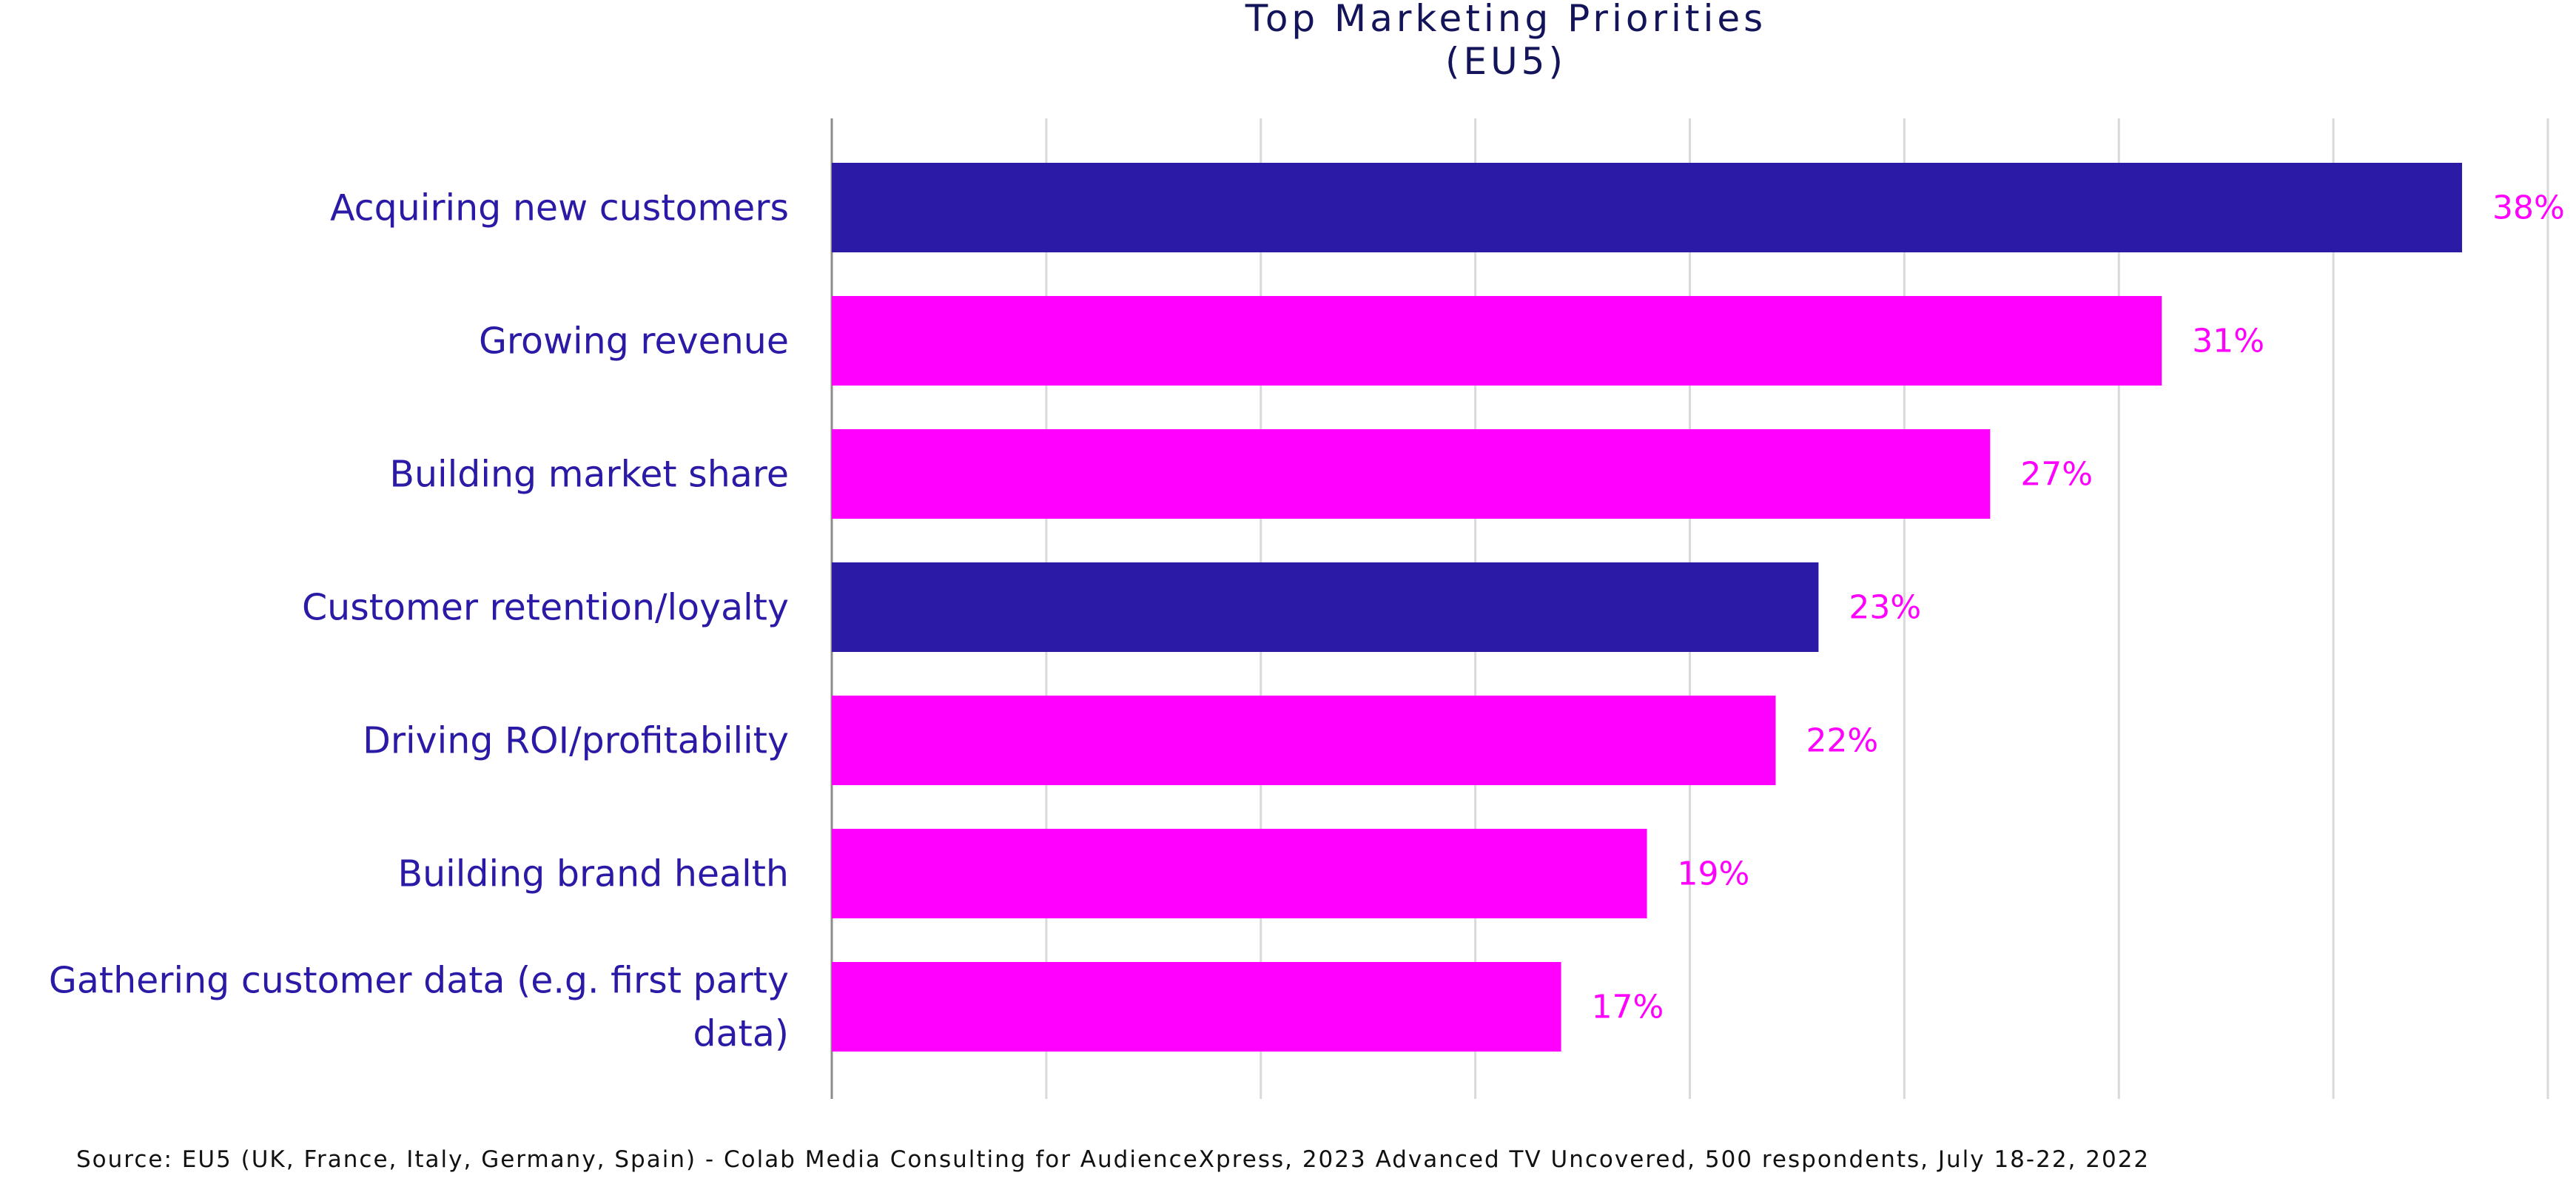 This screenshot has width=2576, height=1184. Describe the element at coordinates (589, 475) in the screenshot. I see `category-label: Building market share` at that location.